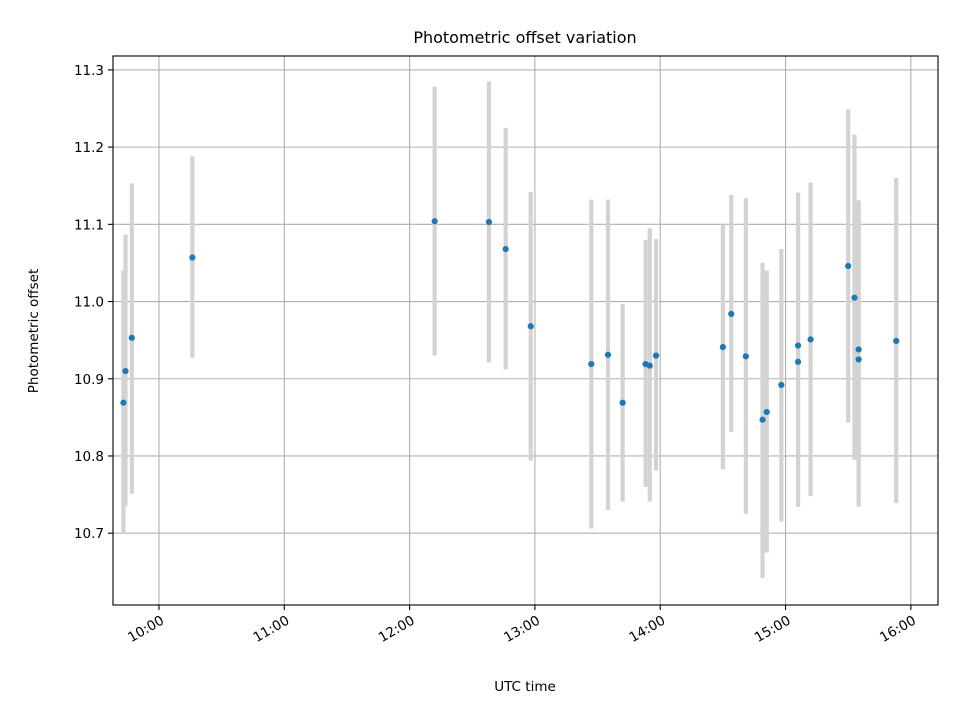  I want to click on y-tick-label: 11.2, so click(89, 148).